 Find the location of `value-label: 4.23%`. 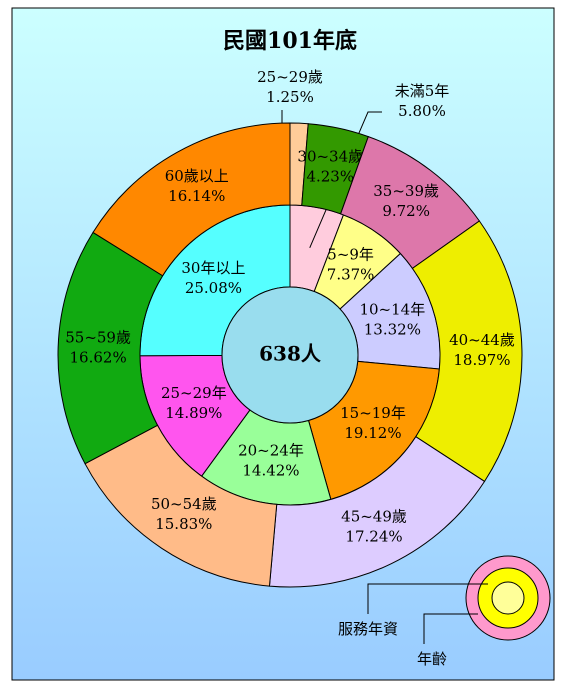

value-label: 4.23% is located at coordinates (330, 176).